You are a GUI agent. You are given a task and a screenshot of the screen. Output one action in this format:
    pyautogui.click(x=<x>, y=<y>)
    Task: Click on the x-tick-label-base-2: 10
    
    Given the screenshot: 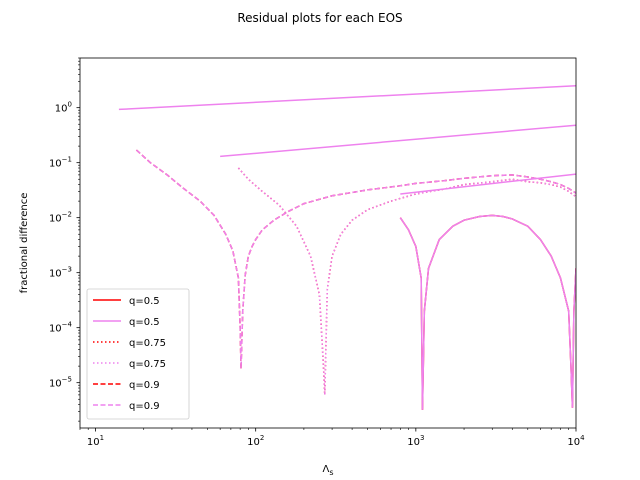 What is the action you would take?
    pyautogui.click(x=413, y=442)
    